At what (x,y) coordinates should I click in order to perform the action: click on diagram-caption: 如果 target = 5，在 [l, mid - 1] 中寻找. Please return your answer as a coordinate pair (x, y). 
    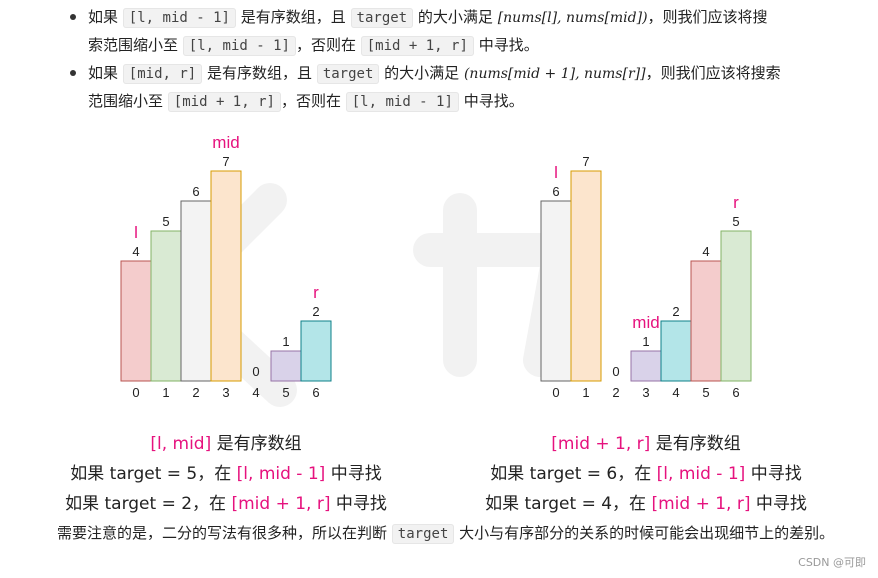
    Looking at the image, I should click on (226, 471).